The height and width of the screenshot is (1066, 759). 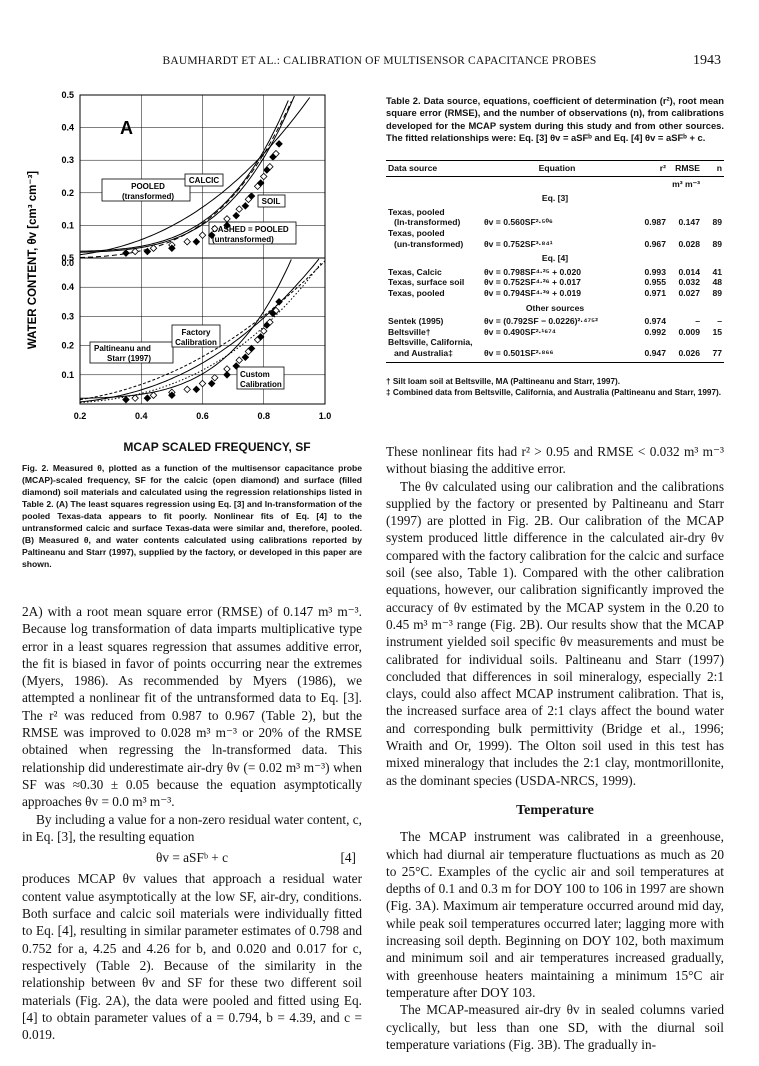 I want to click on table-cell-source-line1: Sentek (1995), so click(x=416, y=321).